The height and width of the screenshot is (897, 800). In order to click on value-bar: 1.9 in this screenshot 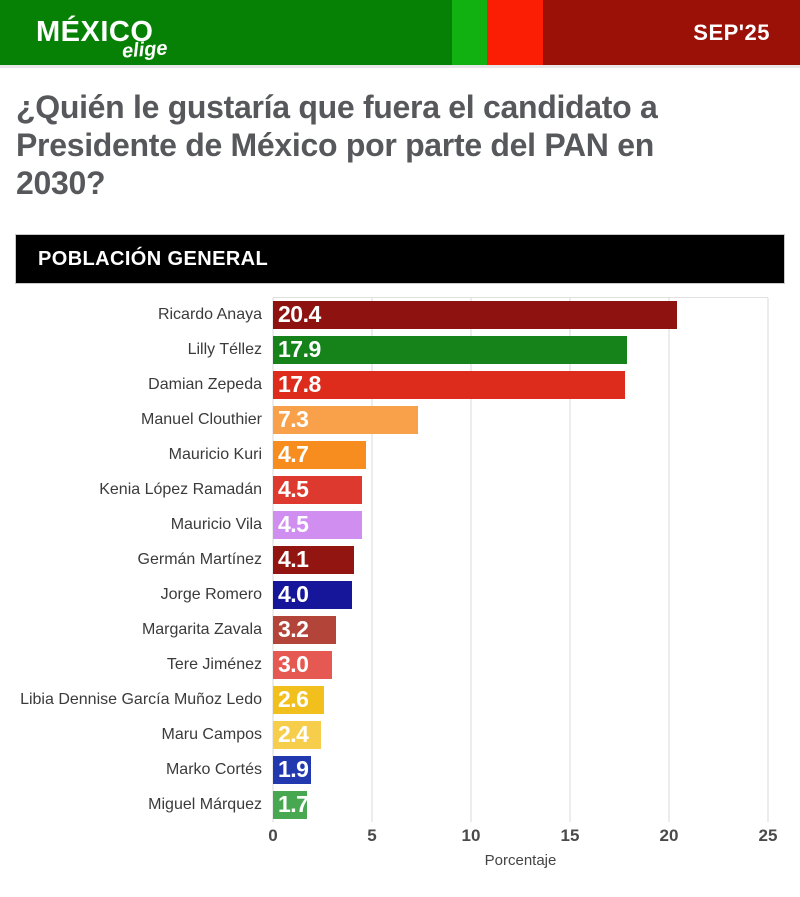, I will do `click(292, 769)`.